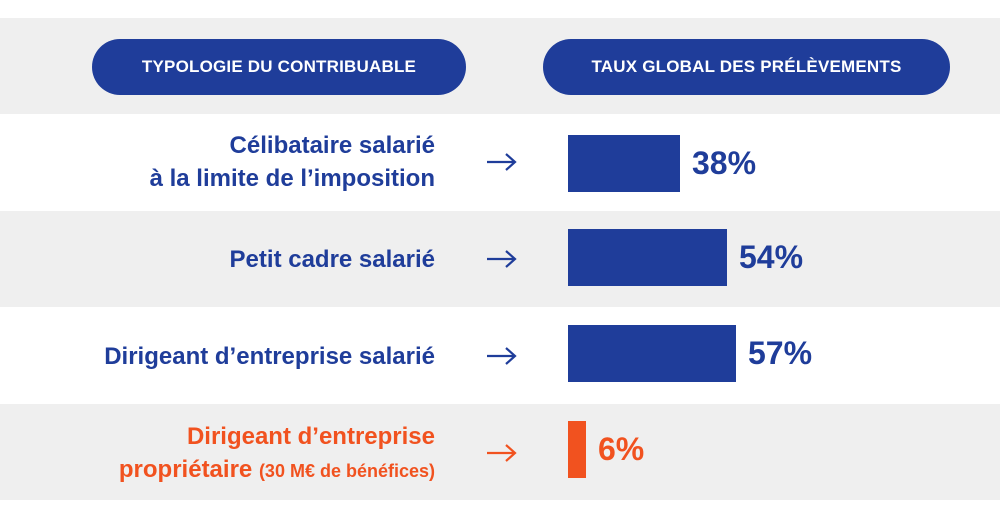 The width and height of the screenshot is (1000, 518). I want to click on row-label-3: Dirigeant d’entreprise salarié, so click(225, 356).